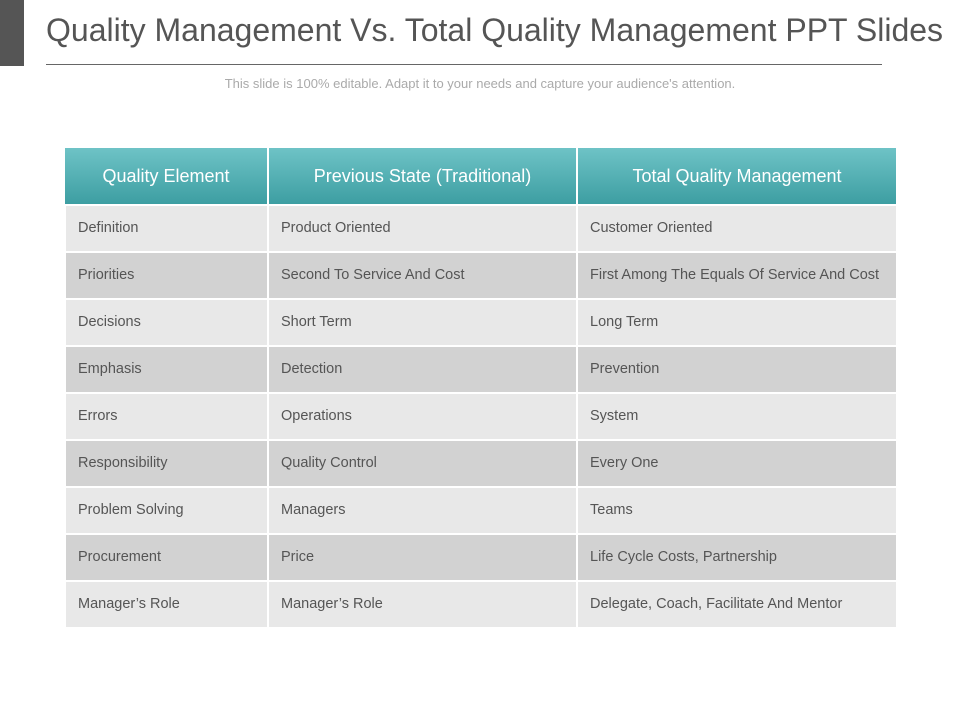  What do you see at coordinates (166, 416) in the screenshot?
I see `table-cell: Errors` at bounding box center [166, 416].